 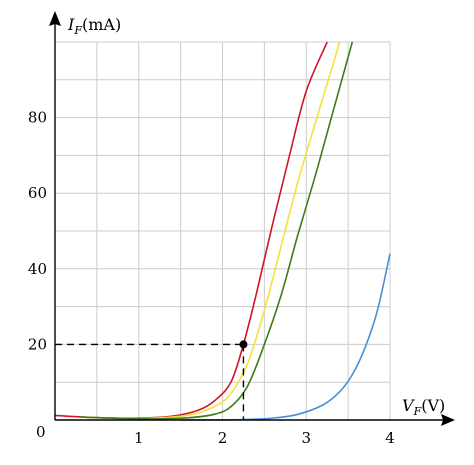 I want to click on marked-point, so click(x=243, y=344).